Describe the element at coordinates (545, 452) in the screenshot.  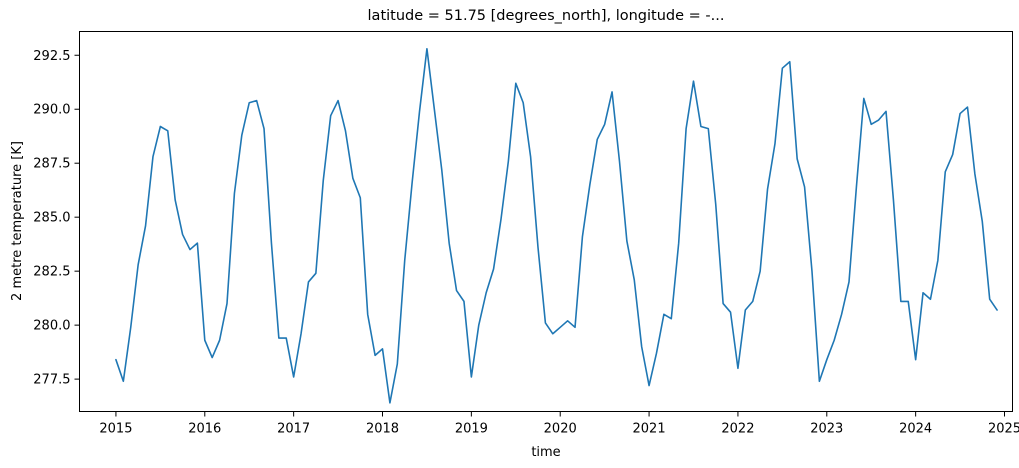
I see `x-axis-title: time` at that location.